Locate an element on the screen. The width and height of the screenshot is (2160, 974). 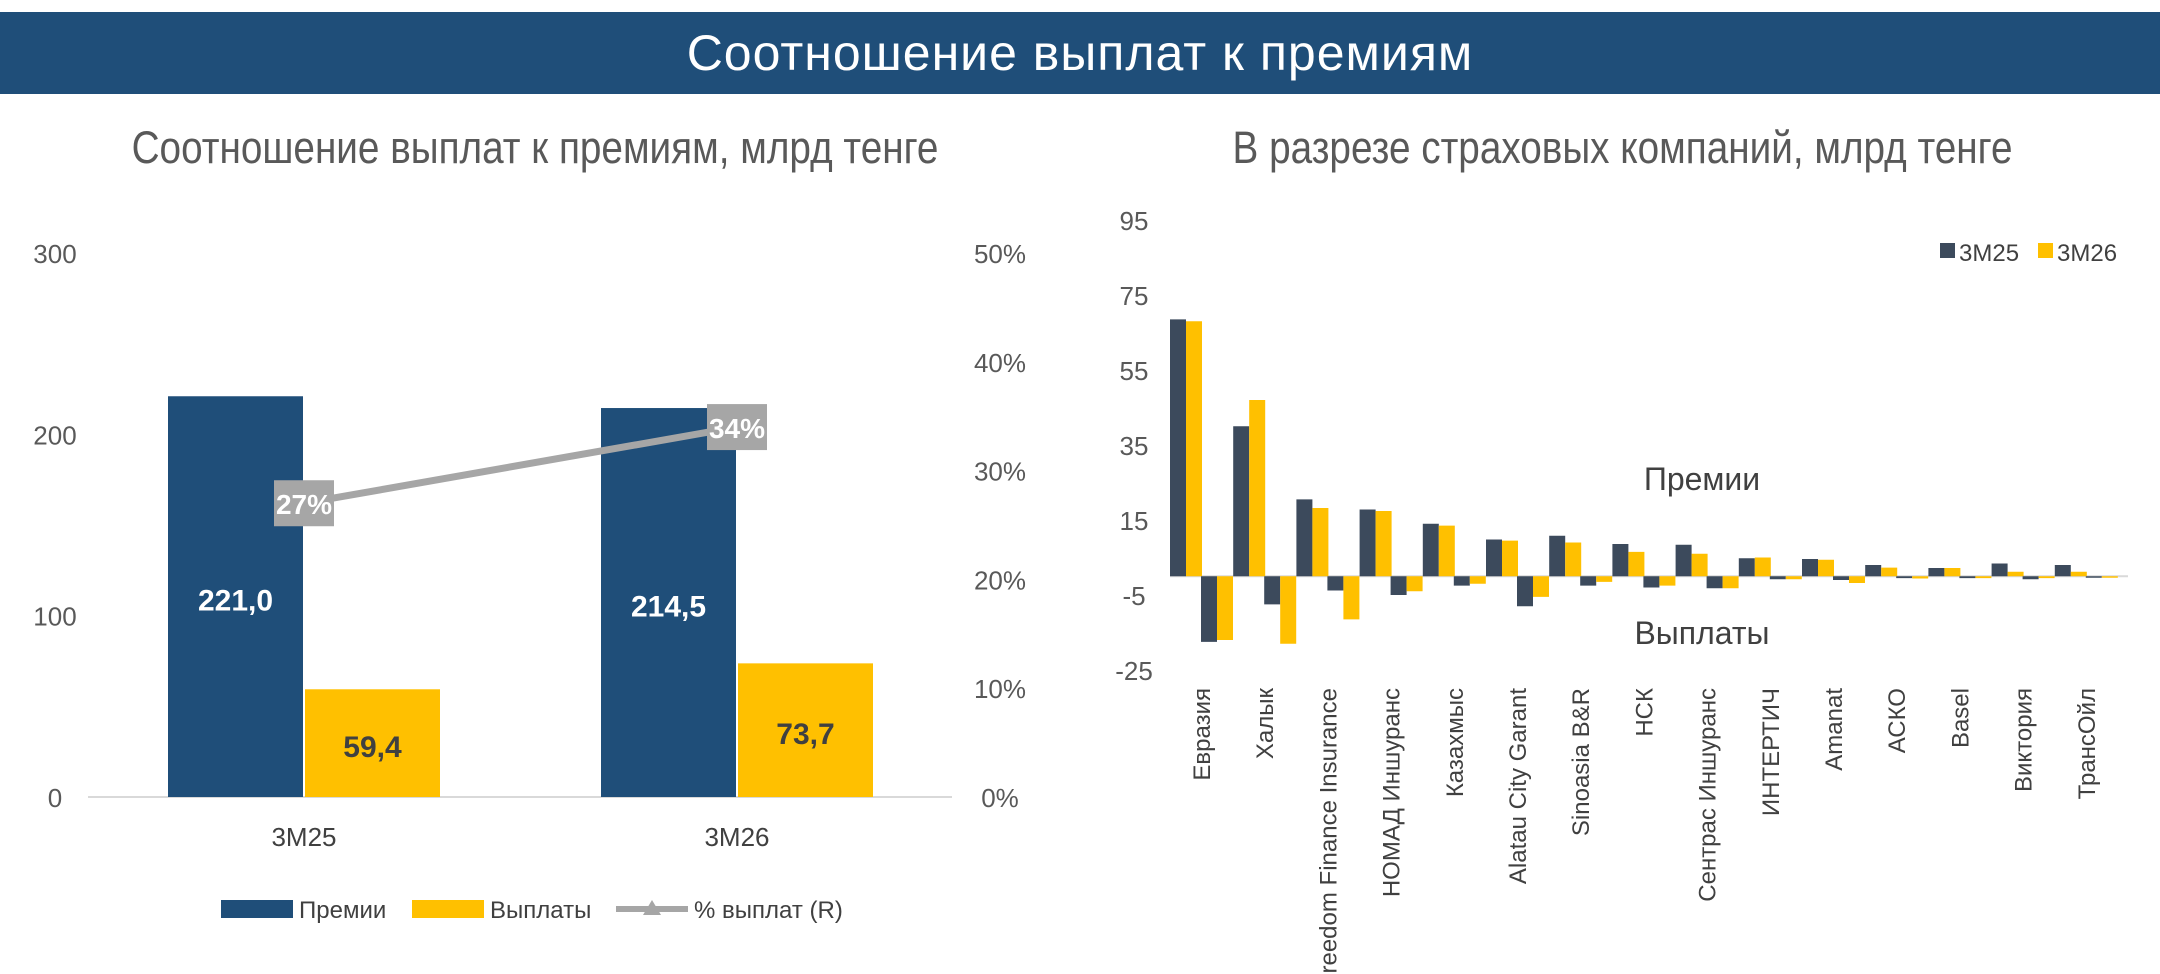
ratio-data-label: 34% is located at coordinates (737, 428).